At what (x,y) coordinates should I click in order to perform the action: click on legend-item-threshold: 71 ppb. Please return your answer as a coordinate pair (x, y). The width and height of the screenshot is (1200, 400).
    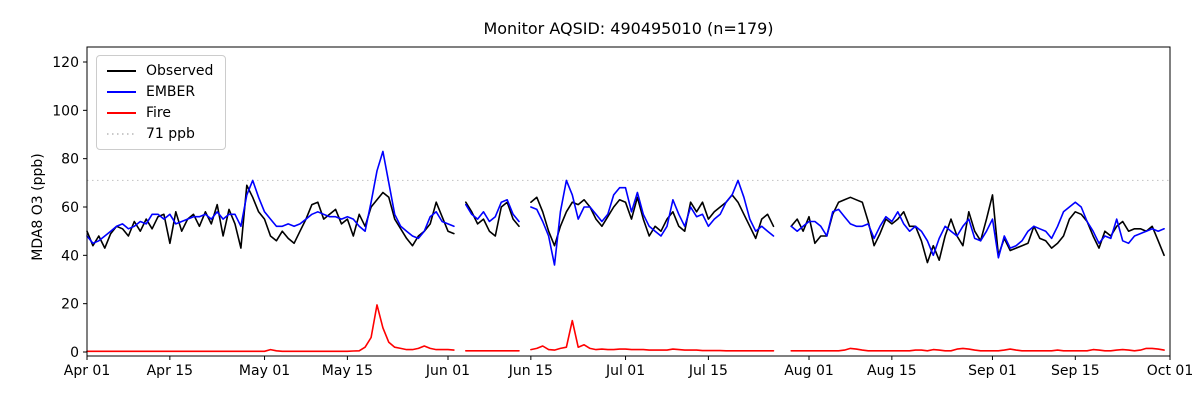
    Looking at the image, I should click on (160, 134).